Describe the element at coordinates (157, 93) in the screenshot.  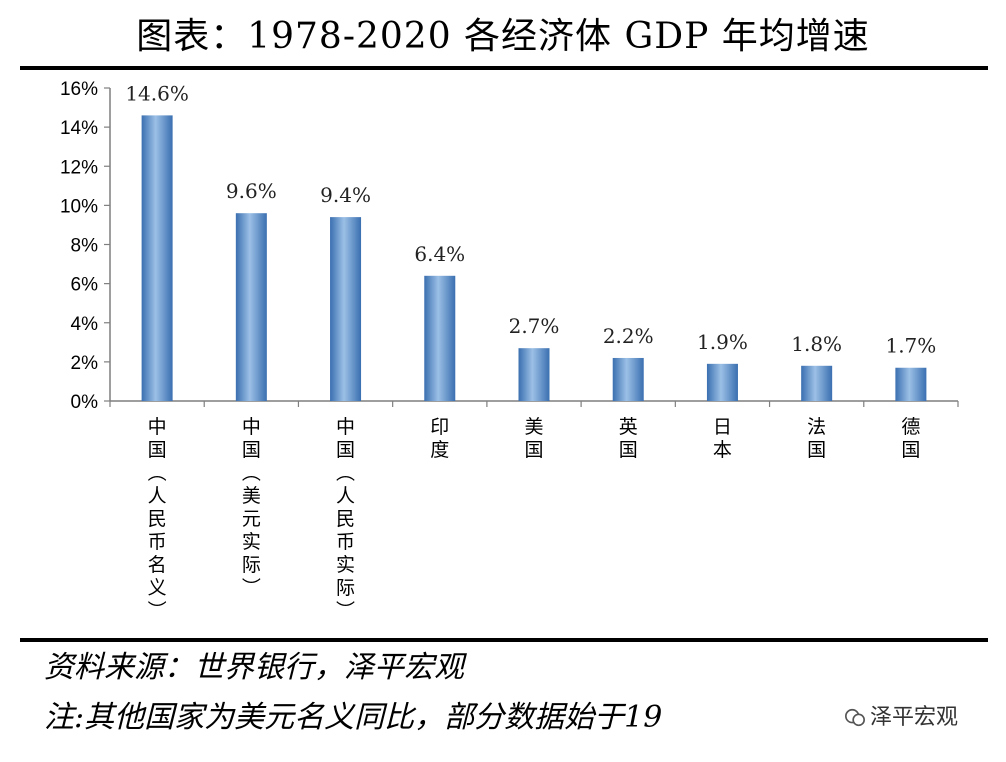
I see `value-label: 14.6%` at that location.